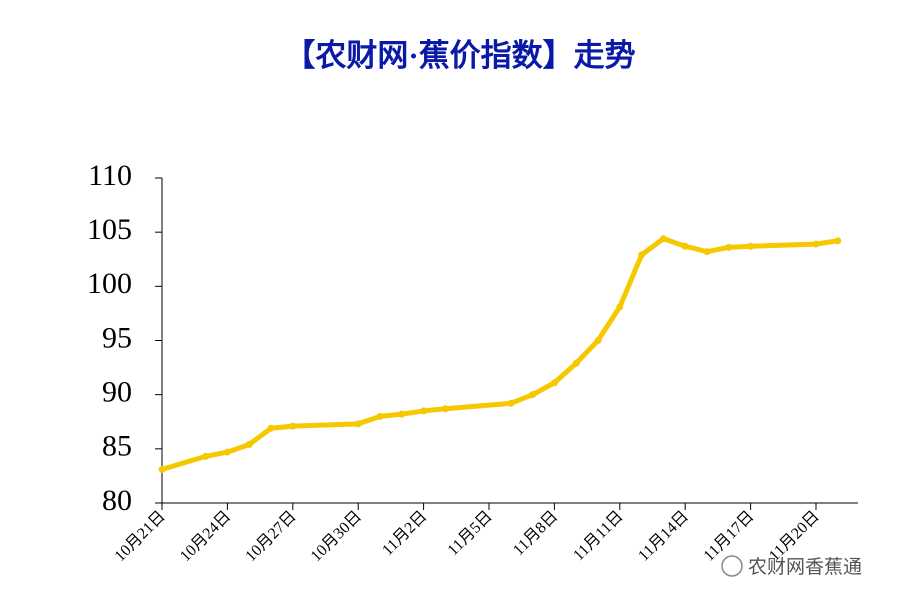 Image resolution: width=908 pixels, height=604 pixels. Describe the element at coordinates (459, 55) in the screenshot. I see `chart-title: 【农财网·蕉价指数】走势` at that location.